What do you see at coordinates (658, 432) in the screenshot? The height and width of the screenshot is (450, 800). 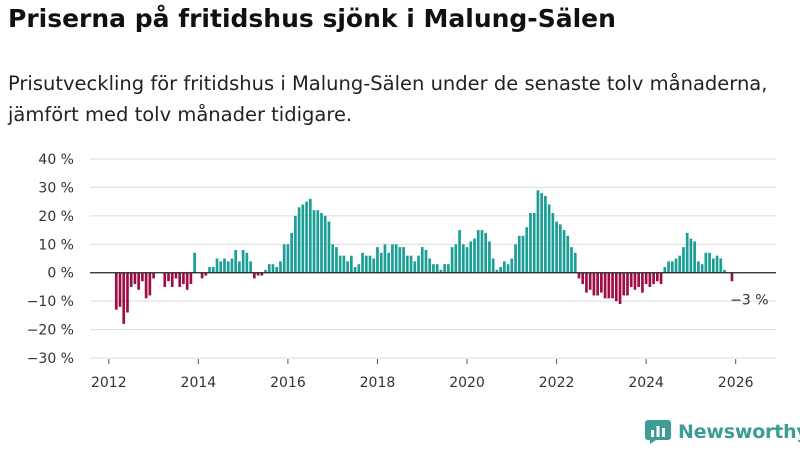 I see `newsworthy-logo-icon` at bounding box center [658, 432].